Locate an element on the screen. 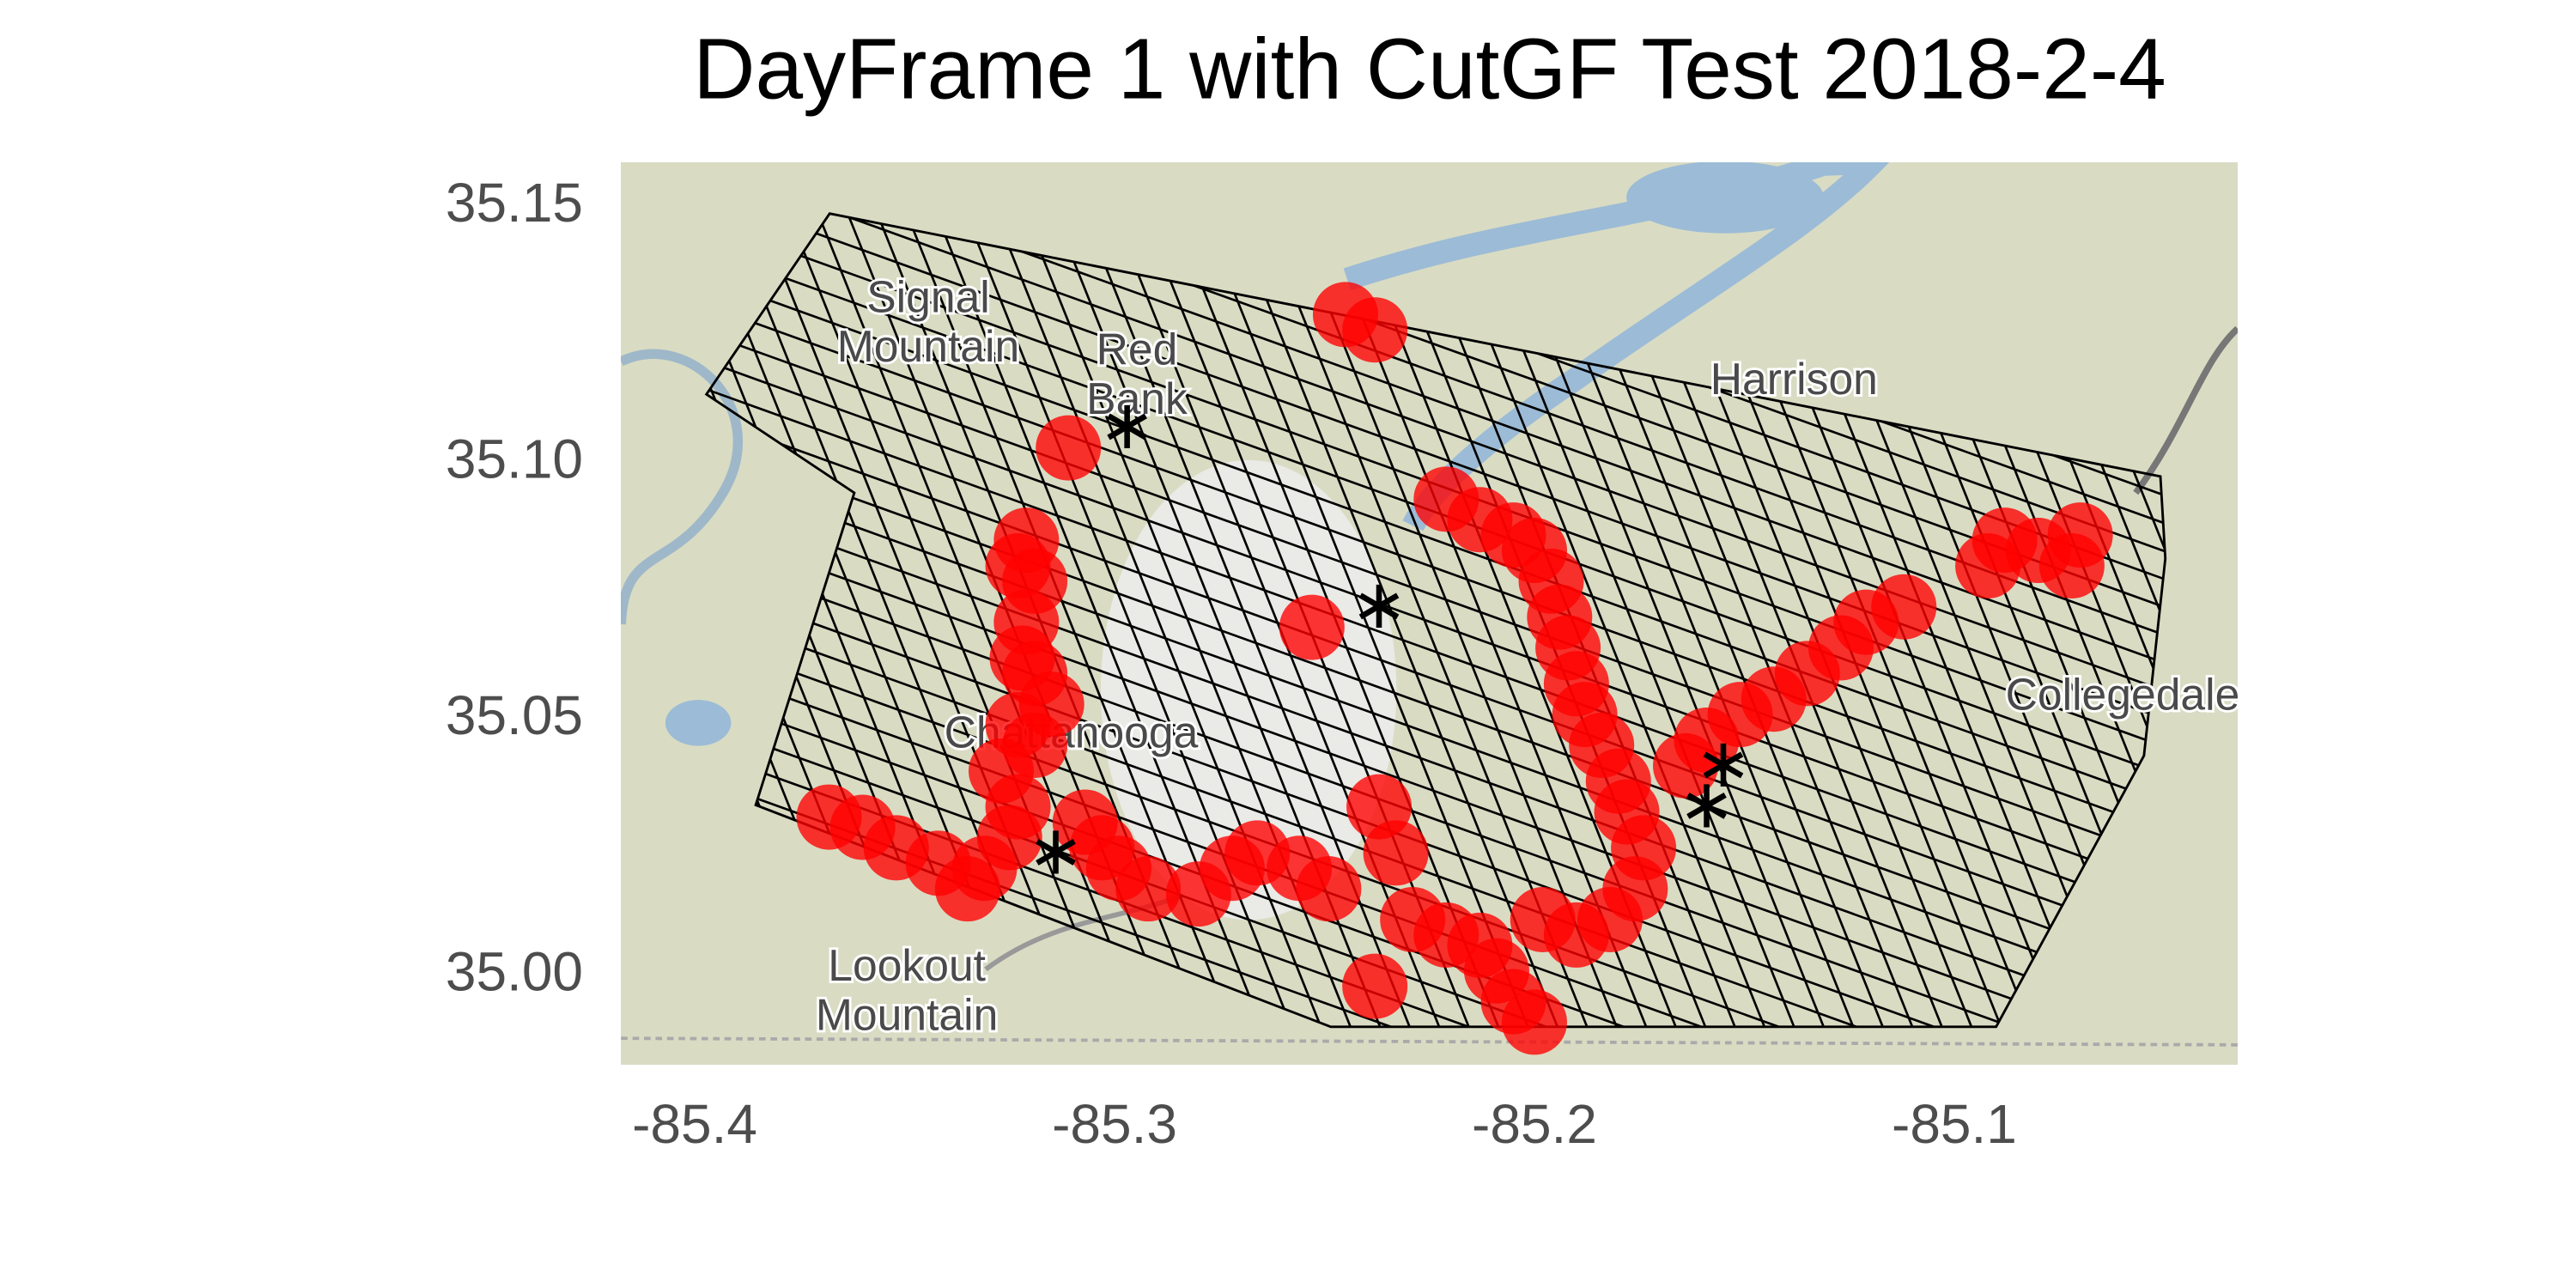  border is located at coordinates (1429, 1041).